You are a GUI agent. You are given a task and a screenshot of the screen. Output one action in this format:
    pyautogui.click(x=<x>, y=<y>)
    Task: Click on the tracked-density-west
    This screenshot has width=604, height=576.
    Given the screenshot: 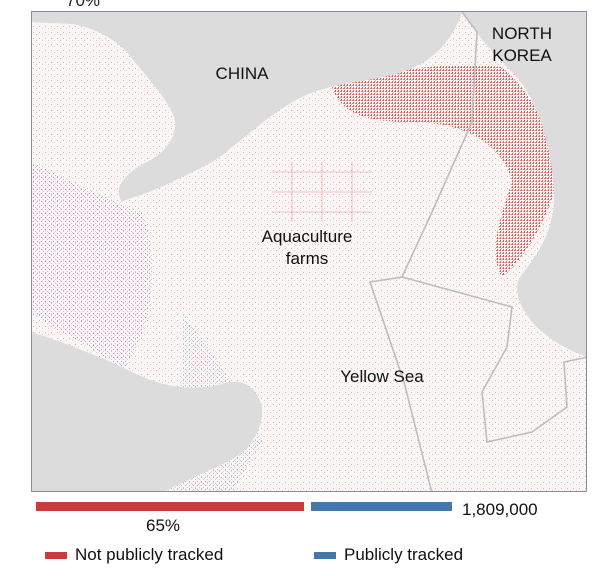 What is the action you would take?
    pyautogui.click(x=92, y=267)
    